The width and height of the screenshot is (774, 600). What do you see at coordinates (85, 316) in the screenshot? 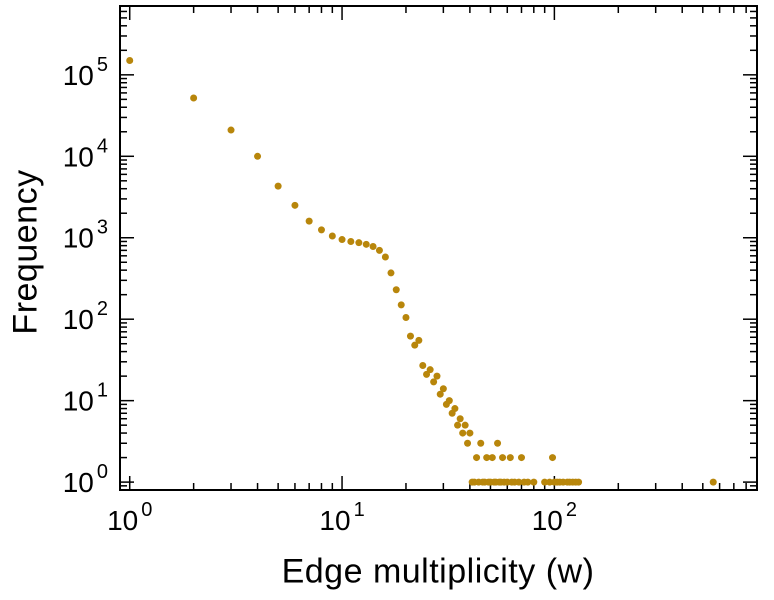
I see `y-tick-label: 10 2` at bounding box center [85, 316].